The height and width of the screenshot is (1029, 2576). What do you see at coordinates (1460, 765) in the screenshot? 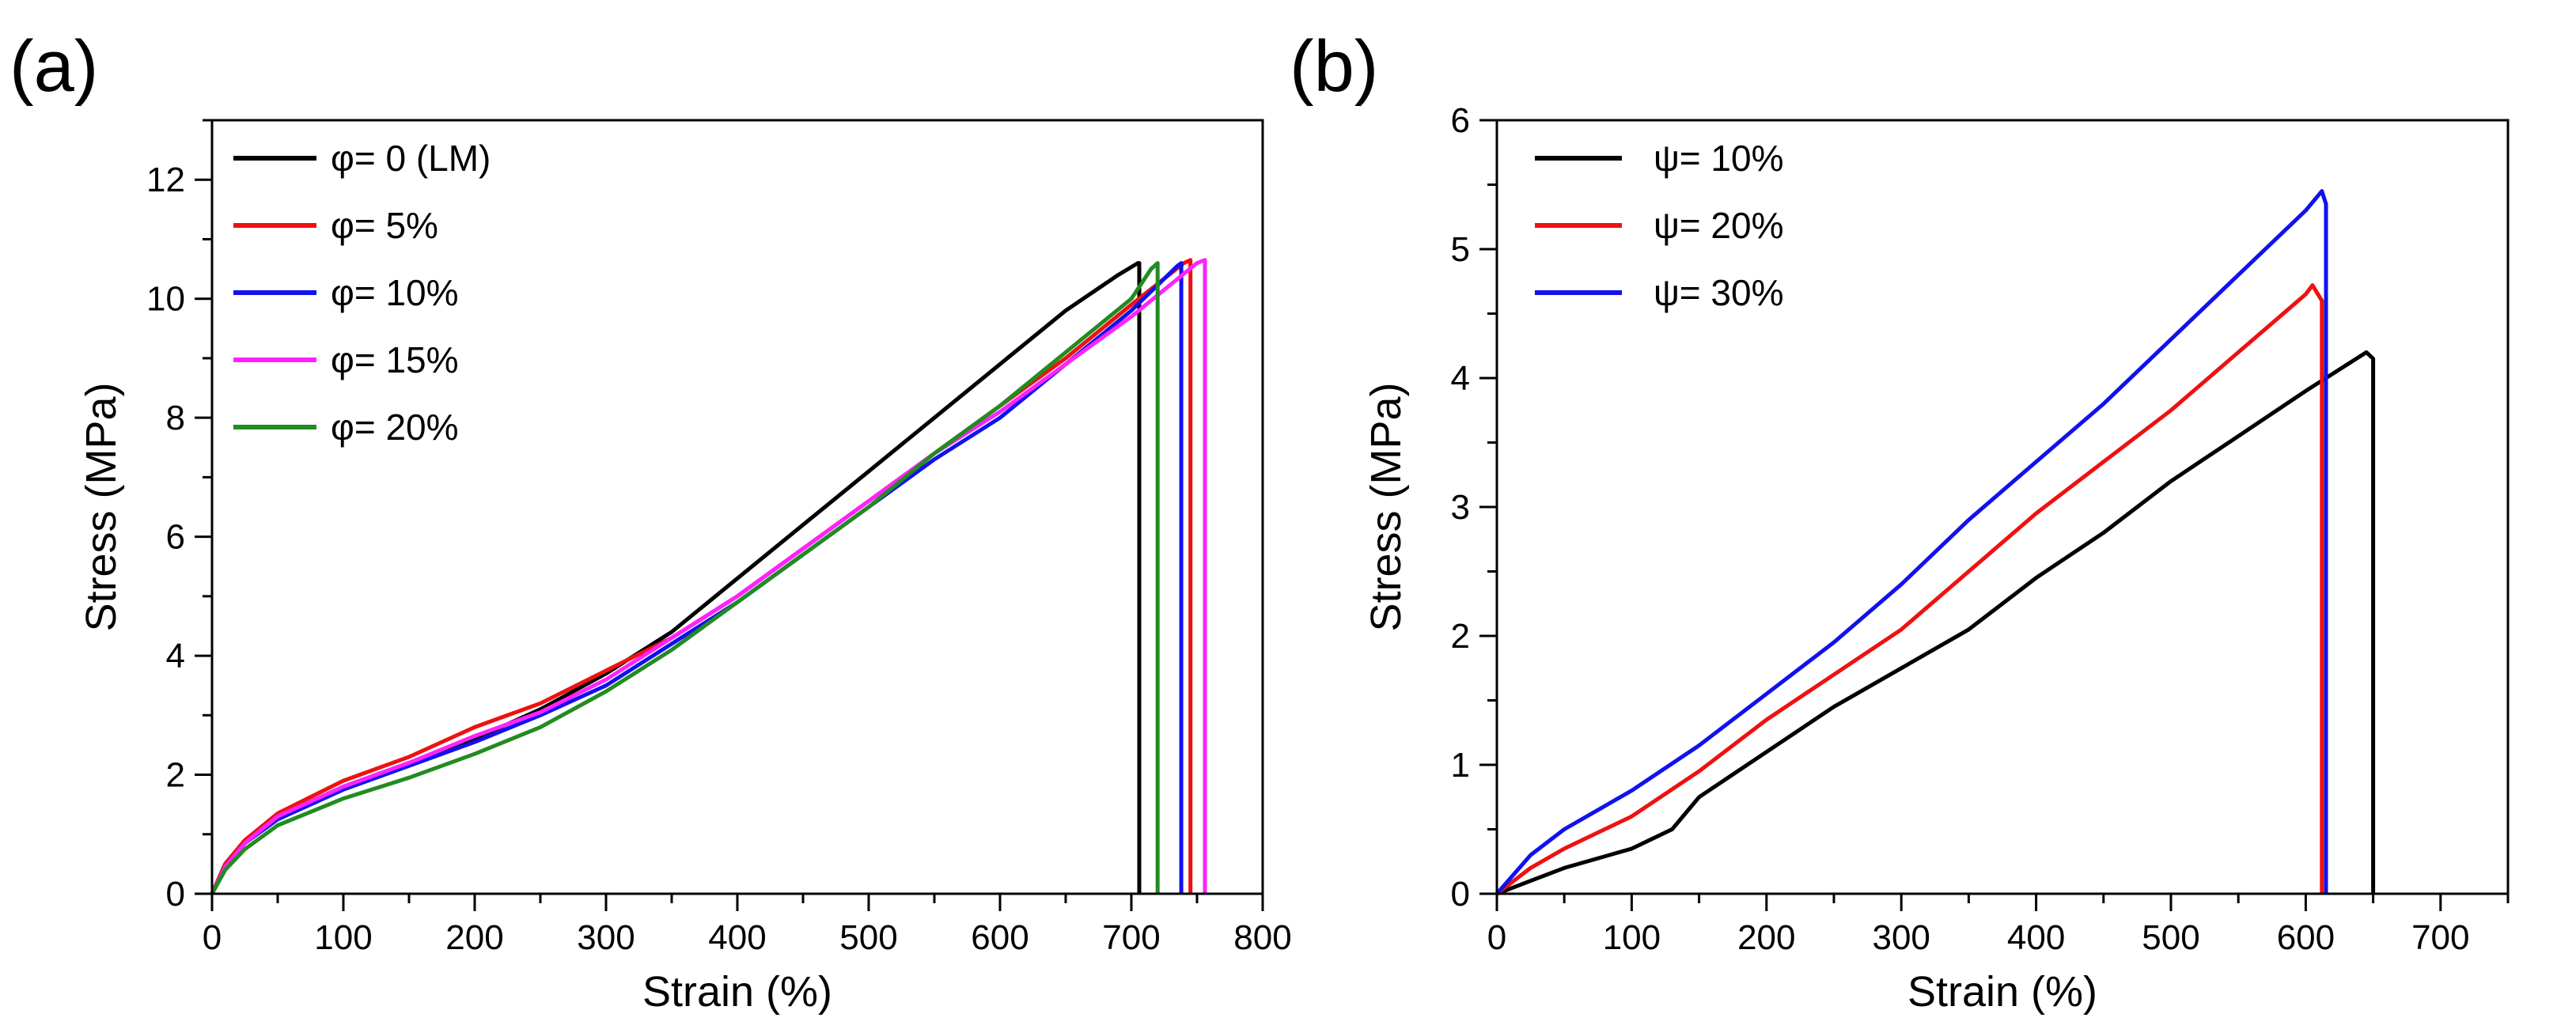
I see `y-tick-label: 1` at bounding box center [1460, 765].